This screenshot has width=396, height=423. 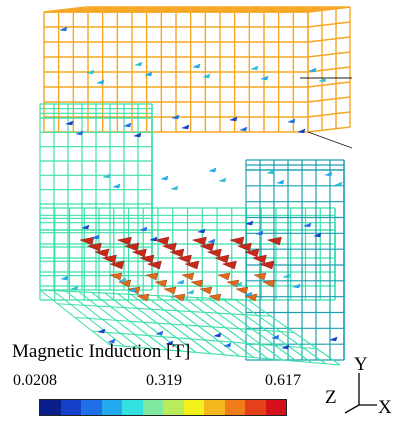 What do you see at coordinates (361, 364) in the screenshot?
I see `y-axis-label: Y` at bounding box center [361, 364].